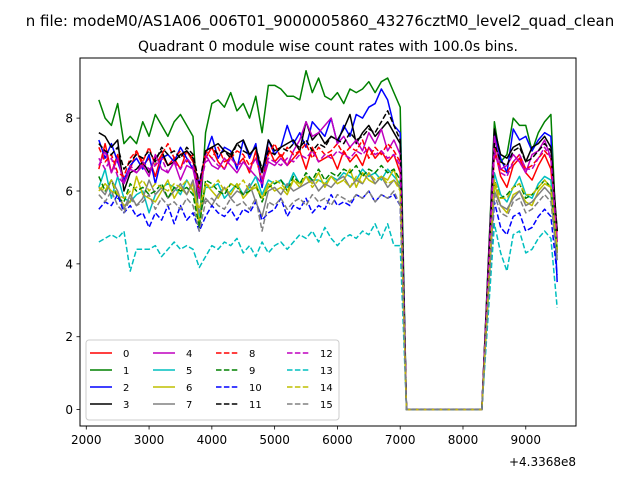 This screenshot has height=484, width=640. Describe the element at coordinates (212, 440) in the screenshot. I see `x-tick-label: 4000` at that location.